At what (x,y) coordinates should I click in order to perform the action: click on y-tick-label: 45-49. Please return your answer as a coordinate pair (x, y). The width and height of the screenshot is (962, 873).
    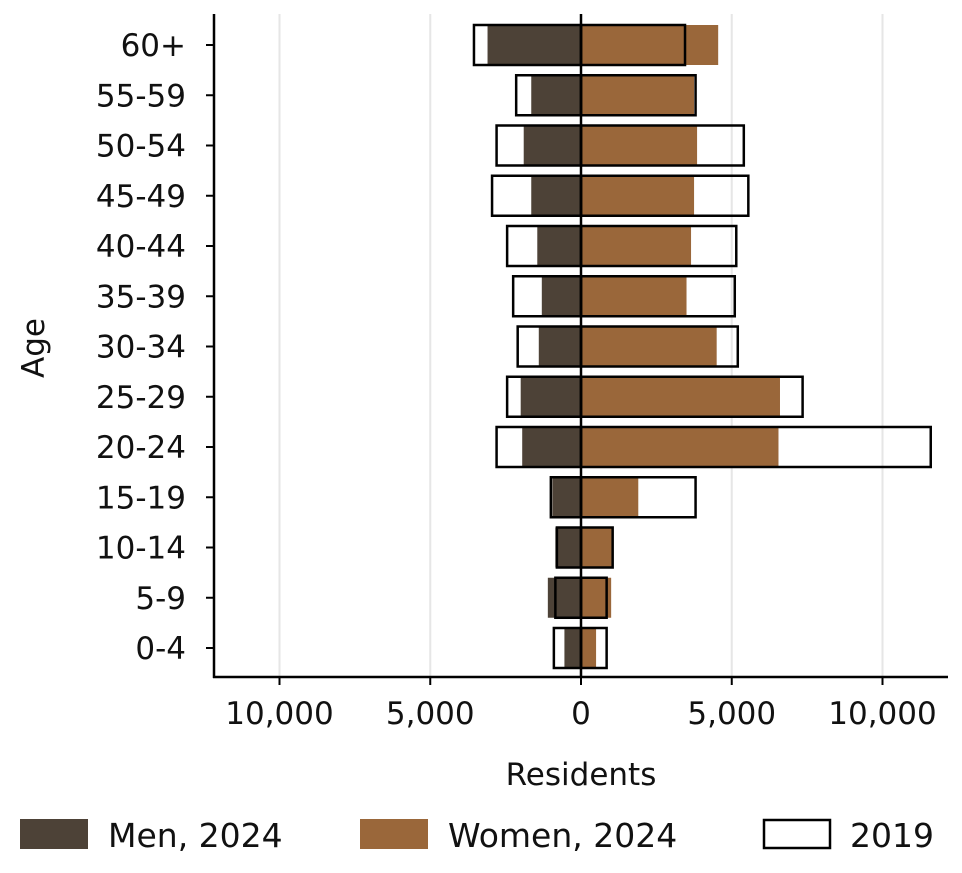
    Looking at the image, I should click on (141, 197).